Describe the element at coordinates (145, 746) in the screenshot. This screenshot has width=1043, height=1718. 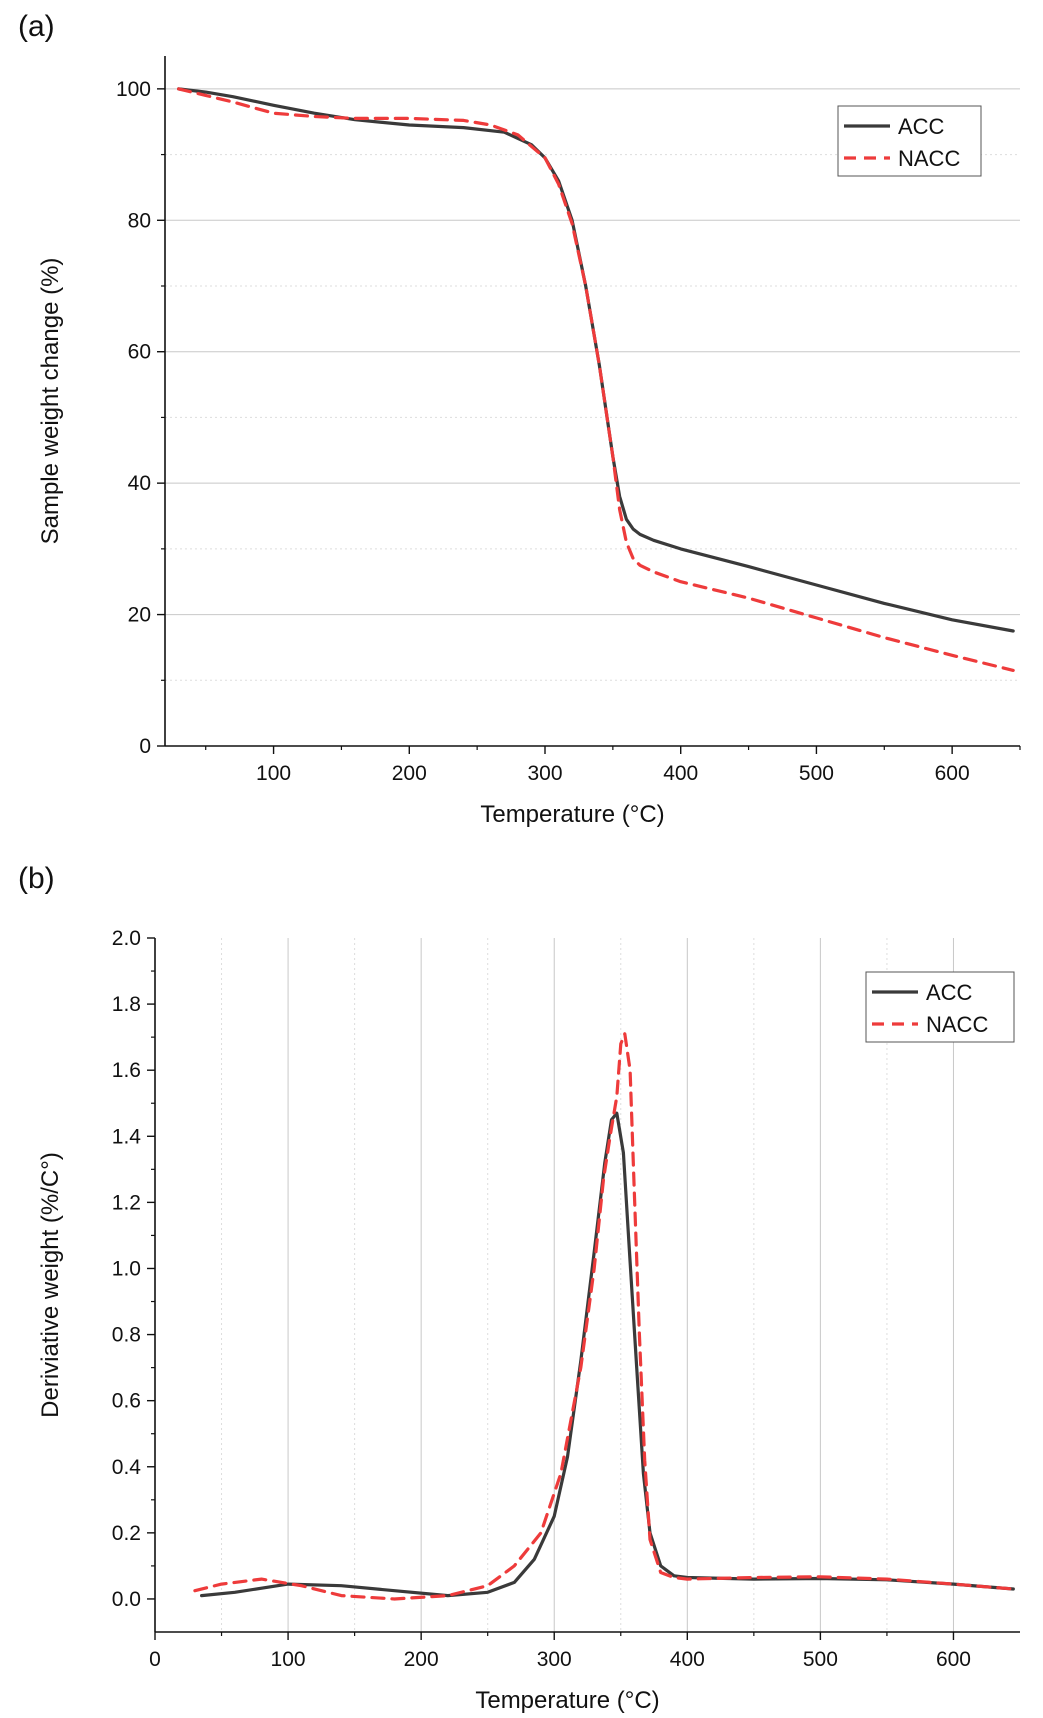
I see `y-tick-label-a: 0` at that location.